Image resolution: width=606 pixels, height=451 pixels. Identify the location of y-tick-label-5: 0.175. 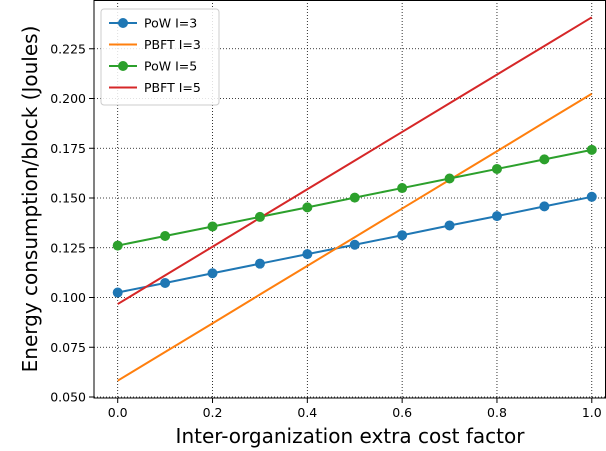
(68, 148).